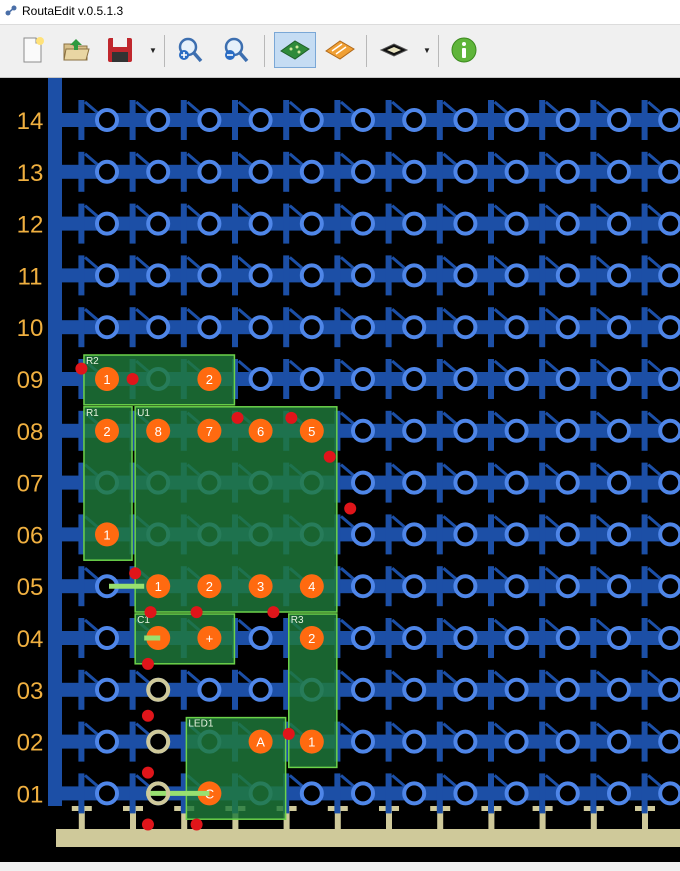 The height and width of the screenshot is (871, 680). I want to click on component-u1: U1 8 7 6 5 1 2 3 4, so click(236, 509).